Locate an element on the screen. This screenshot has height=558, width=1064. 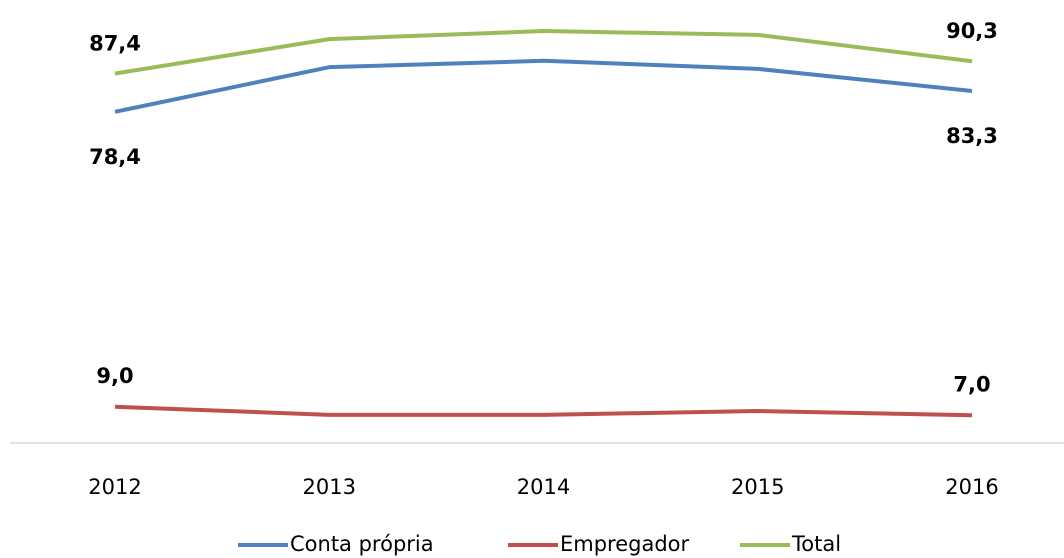
data-label: 9,0 is located at coordinates (114, 376).